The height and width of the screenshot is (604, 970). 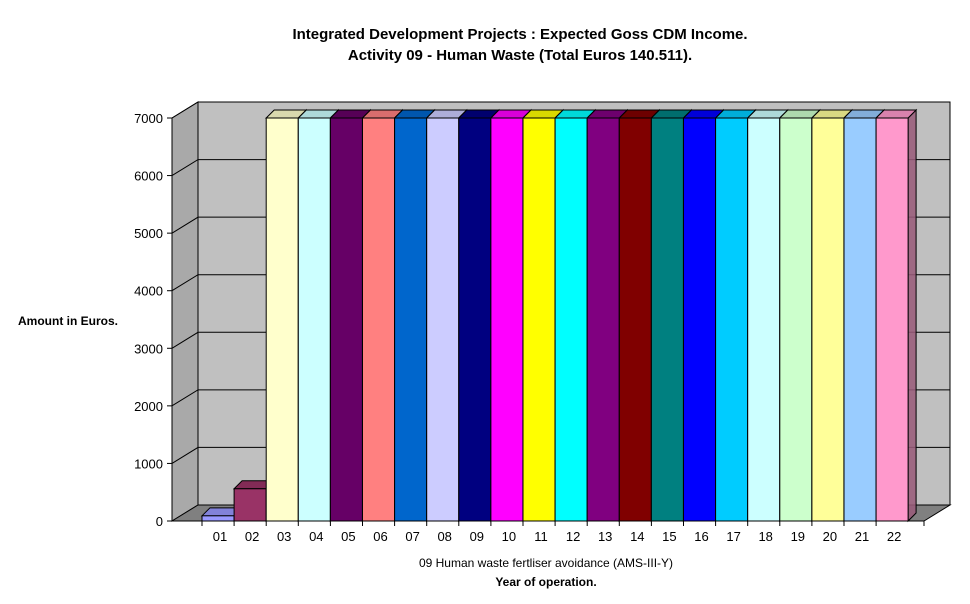 What do you see at coordinates (284, 536) in the screenshot?
I see `x-tick-label: 03` at bounding box center [284, 536].